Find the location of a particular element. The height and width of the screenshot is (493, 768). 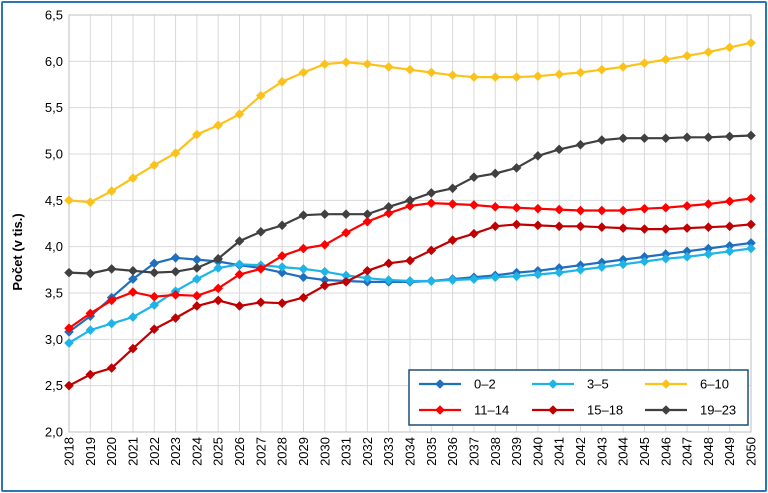

x-tick-label: 2048 is located at coordinates (708, 451).